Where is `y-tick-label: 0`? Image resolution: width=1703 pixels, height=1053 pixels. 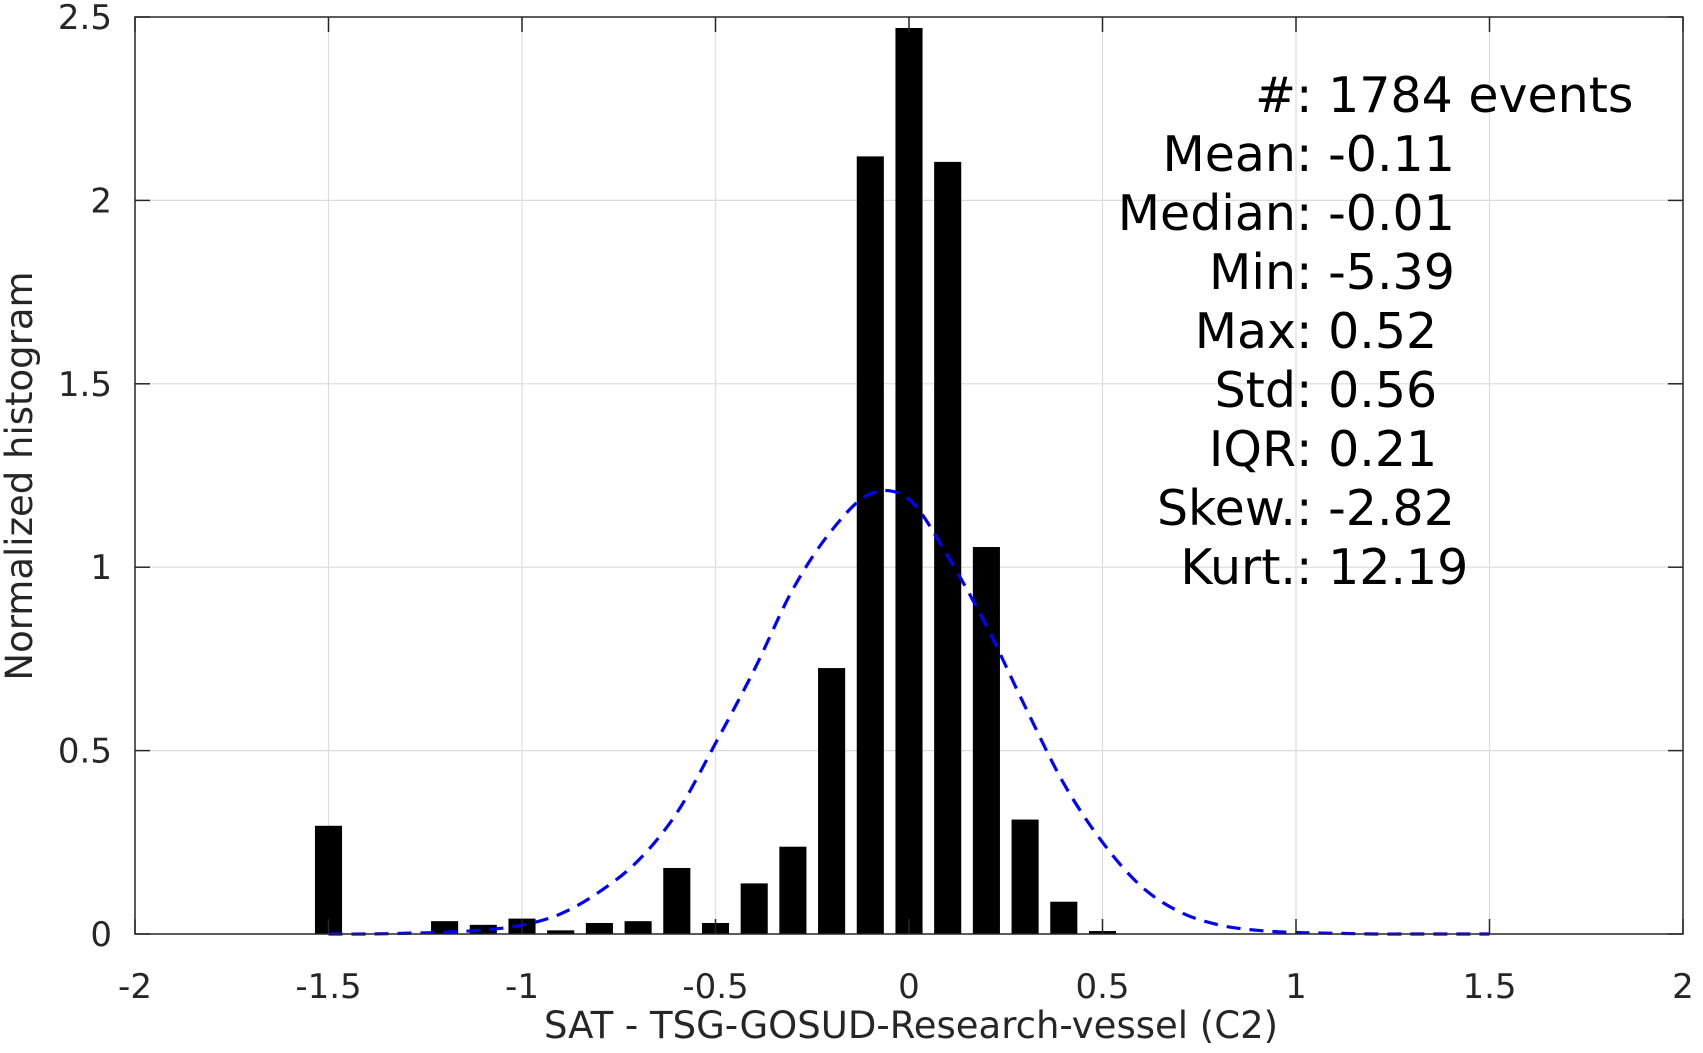
y-tick-label: 0 is located at coordinates (101, 935).